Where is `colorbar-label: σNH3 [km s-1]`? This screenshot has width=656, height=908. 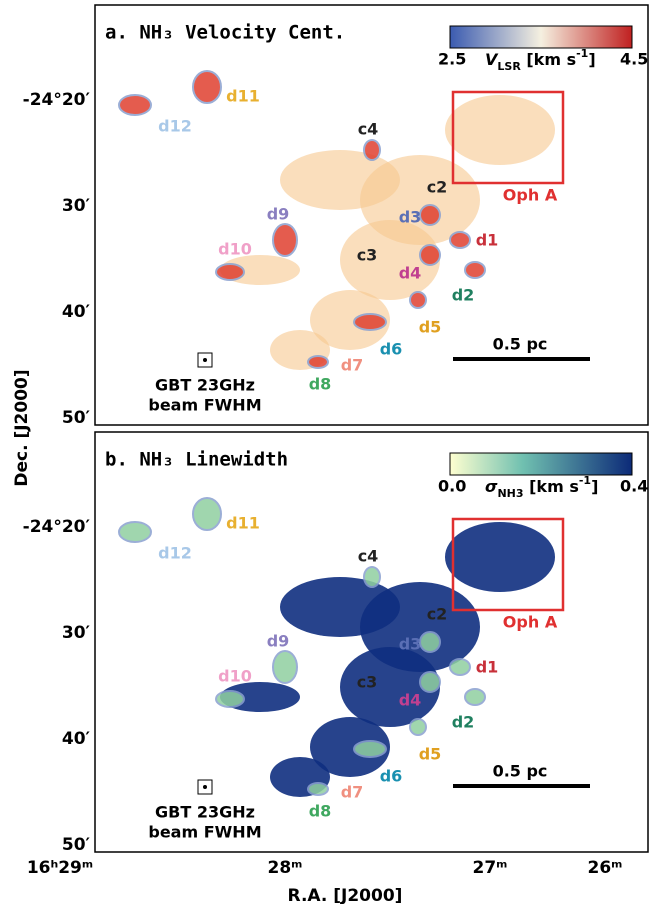 colorbar-label: σNH3 [km s-1] is located at coordinates (541, 487).